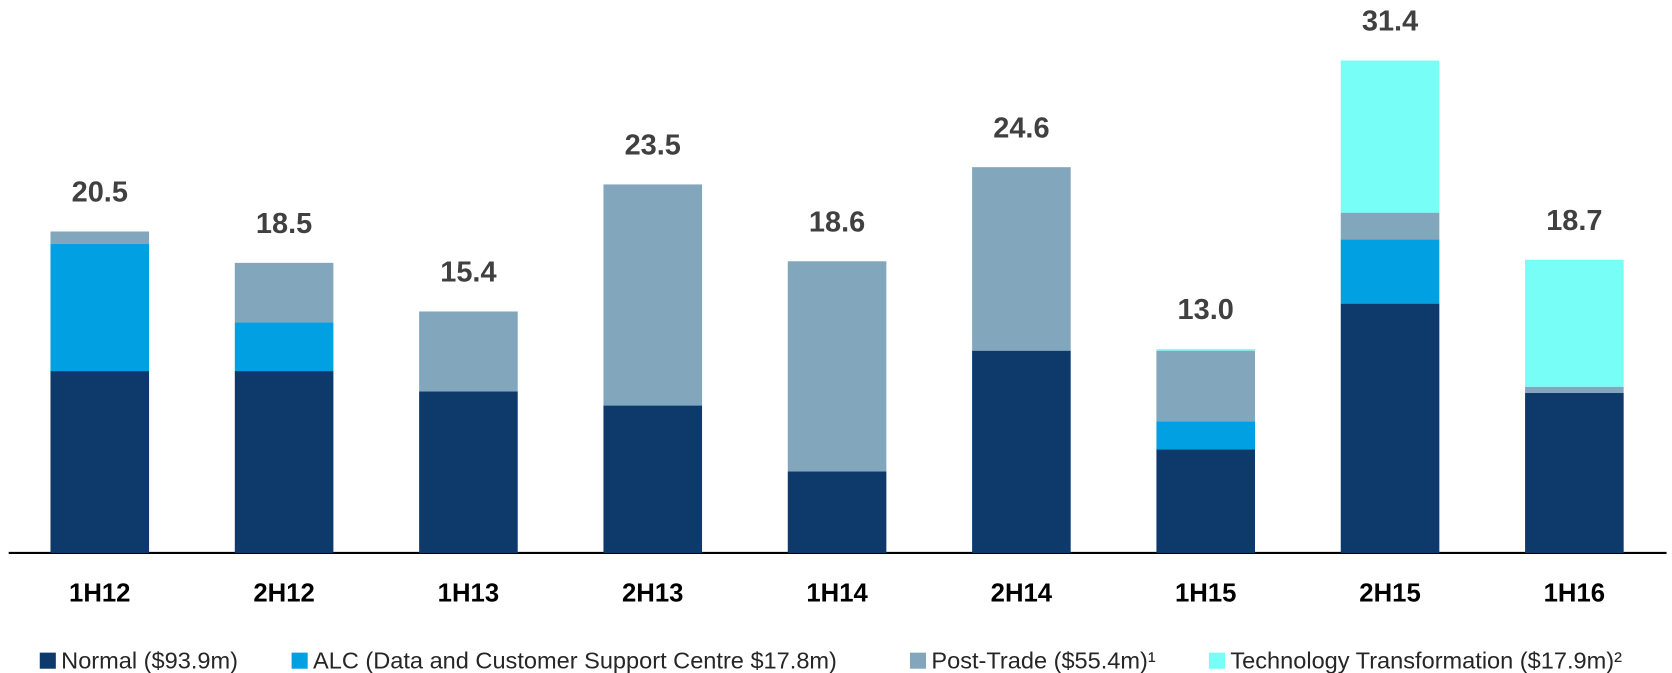 The height and width of the screenshot is (673, 1672). Describe the element at coordinates (1206, 310) in the screenshot. I see `total-label: 13.0` at that location.